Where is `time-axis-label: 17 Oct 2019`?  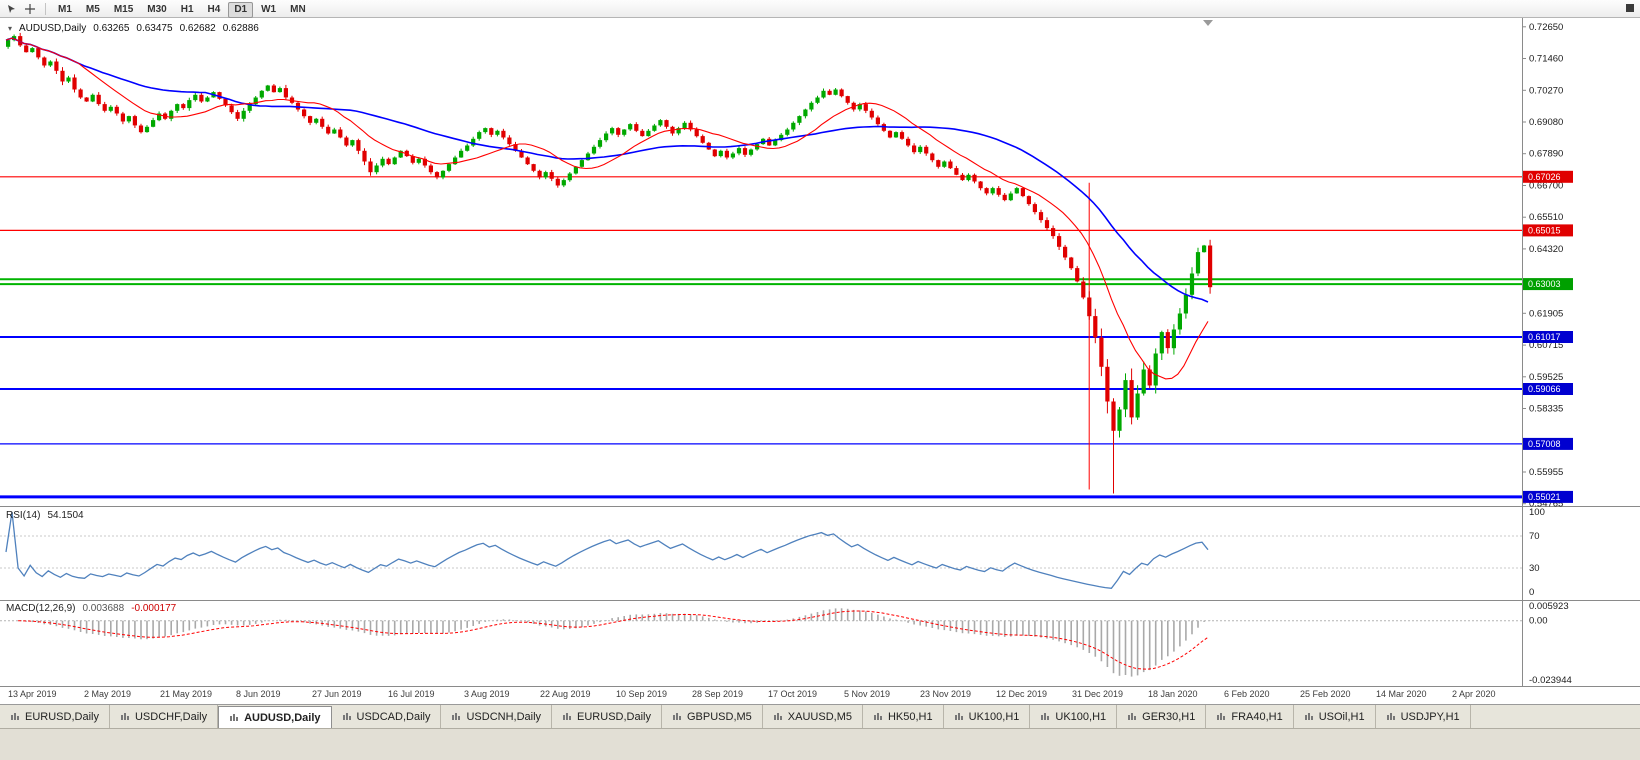 time-axis-label: 17 Oct 2019 is located at coordinates (793, 694).